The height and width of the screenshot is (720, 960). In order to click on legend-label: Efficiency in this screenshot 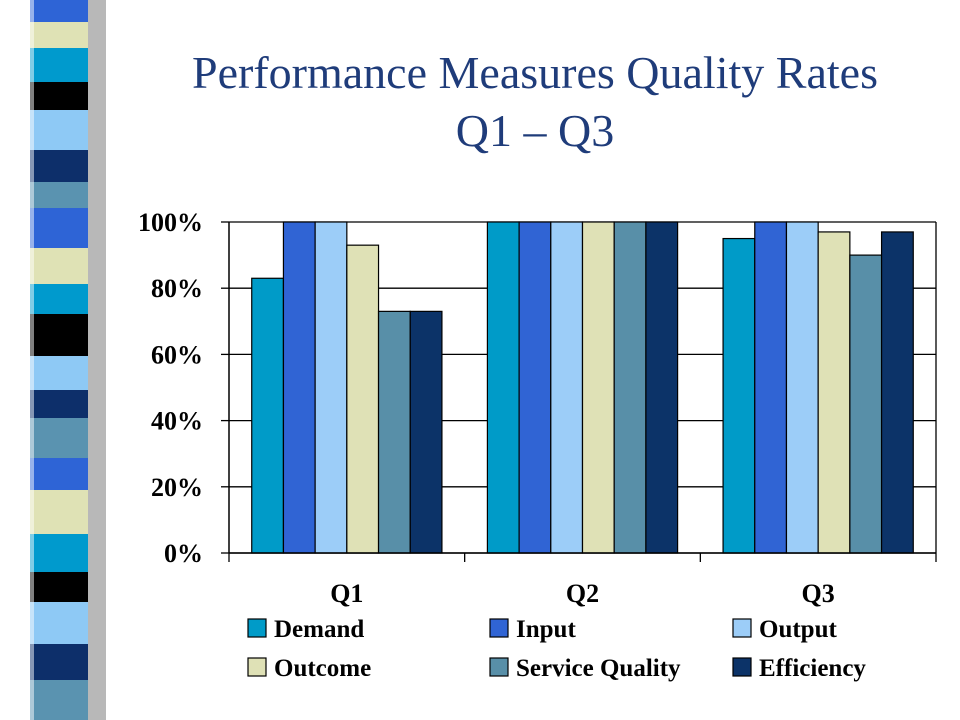, I will do `click(812, 668)`.